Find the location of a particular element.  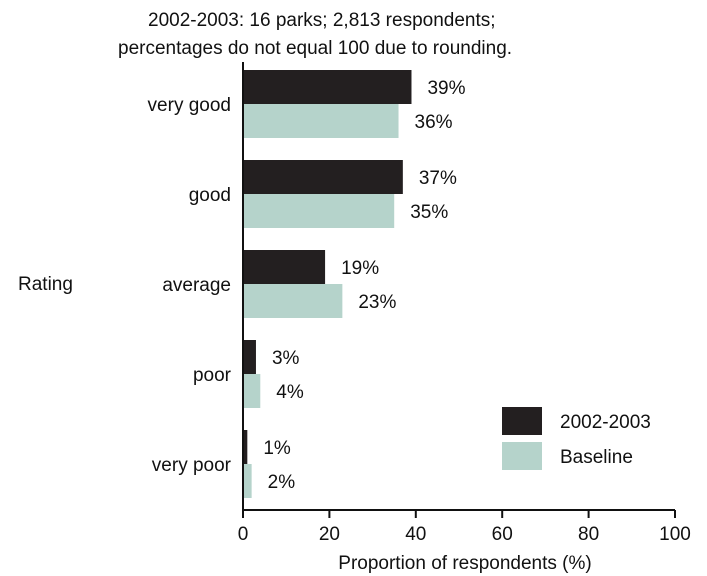

bar-baseline-very-poor is located at coordinates (247, 481).